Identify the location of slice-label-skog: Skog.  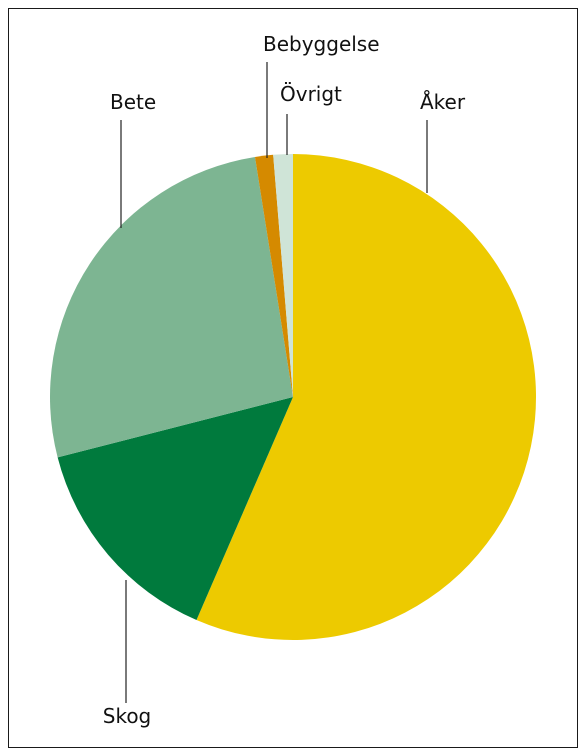
(127, 716).